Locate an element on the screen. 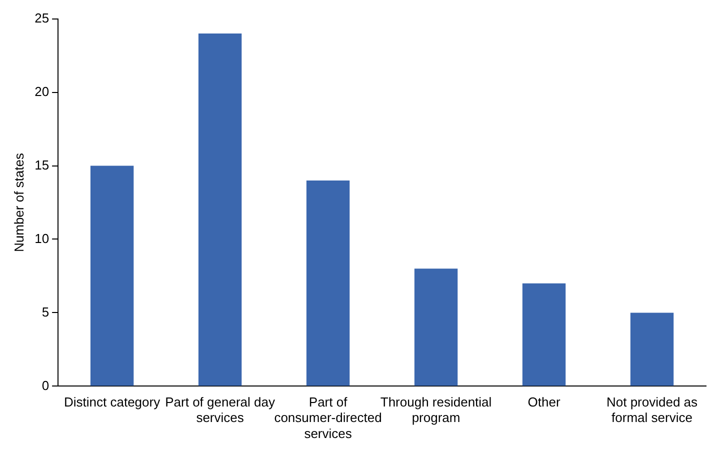  y-tick-label: 0 is located at coordinates (46, 385).